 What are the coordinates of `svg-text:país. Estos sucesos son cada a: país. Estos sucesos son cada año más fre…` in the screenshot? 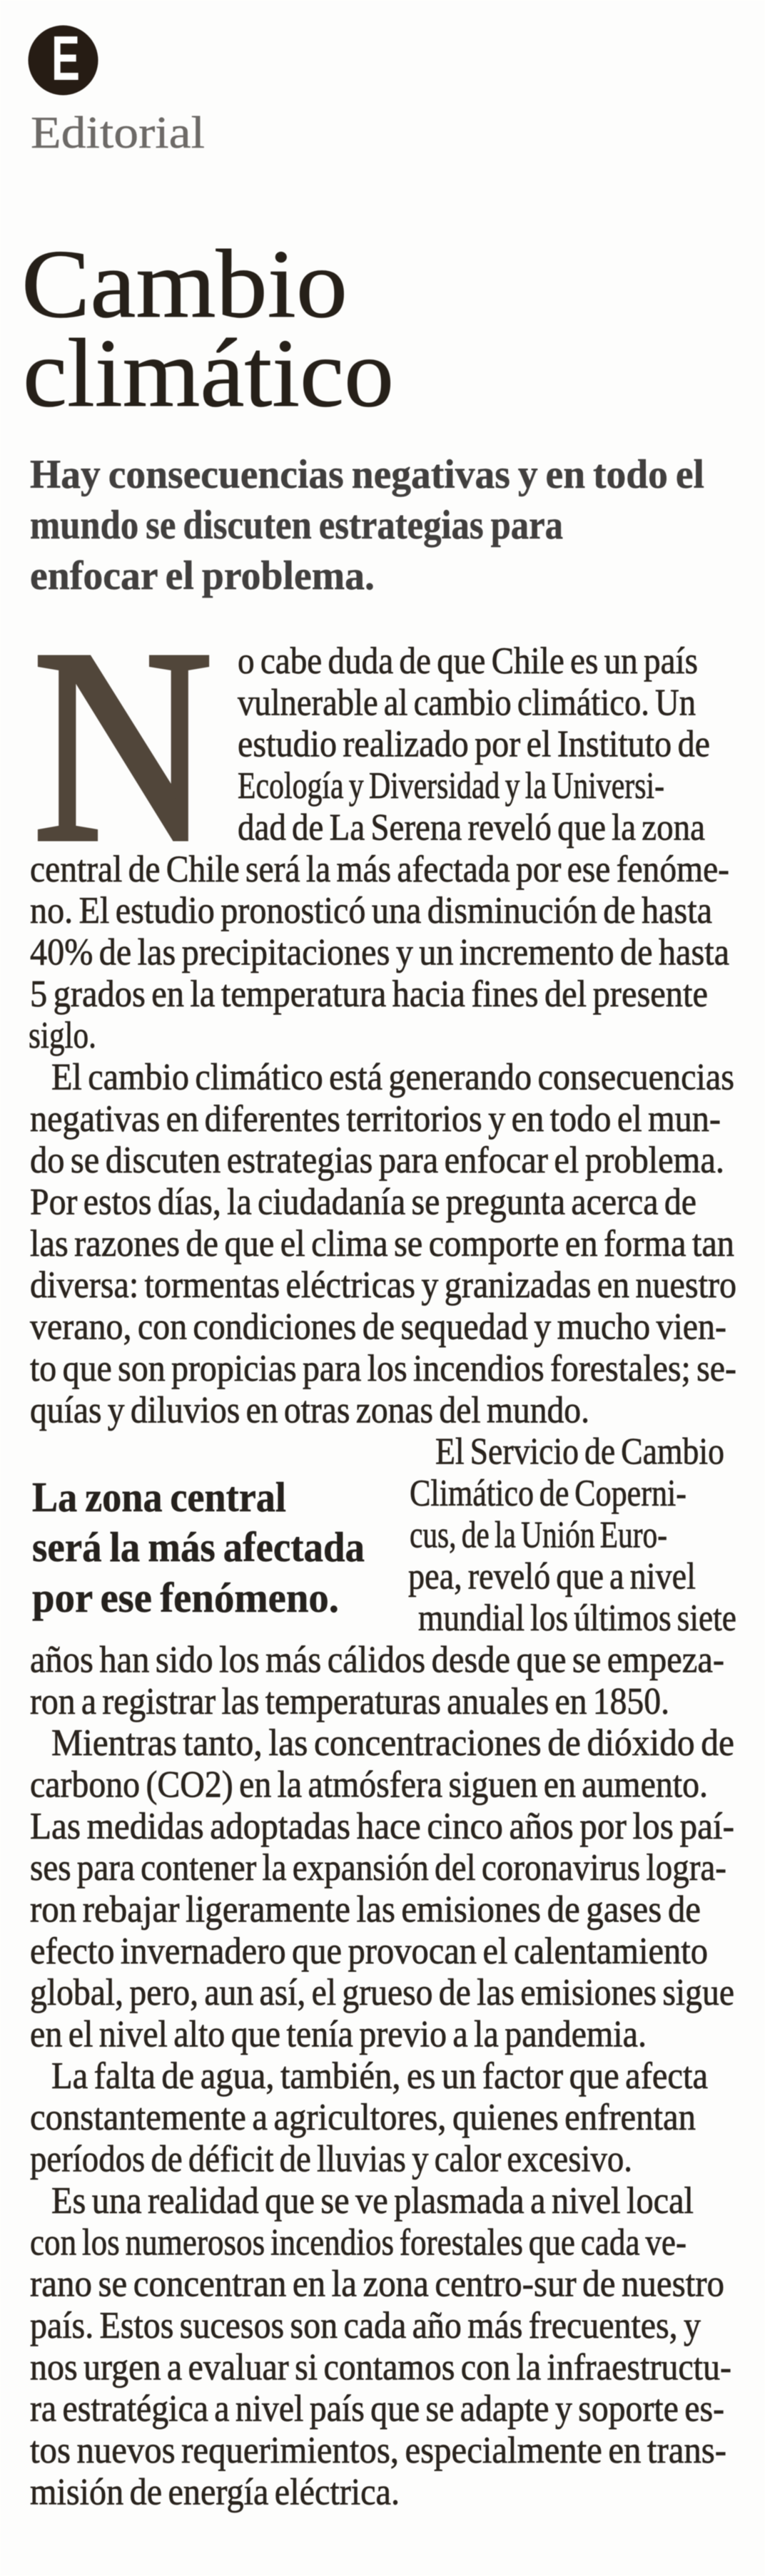 It's located at (365, 2325).